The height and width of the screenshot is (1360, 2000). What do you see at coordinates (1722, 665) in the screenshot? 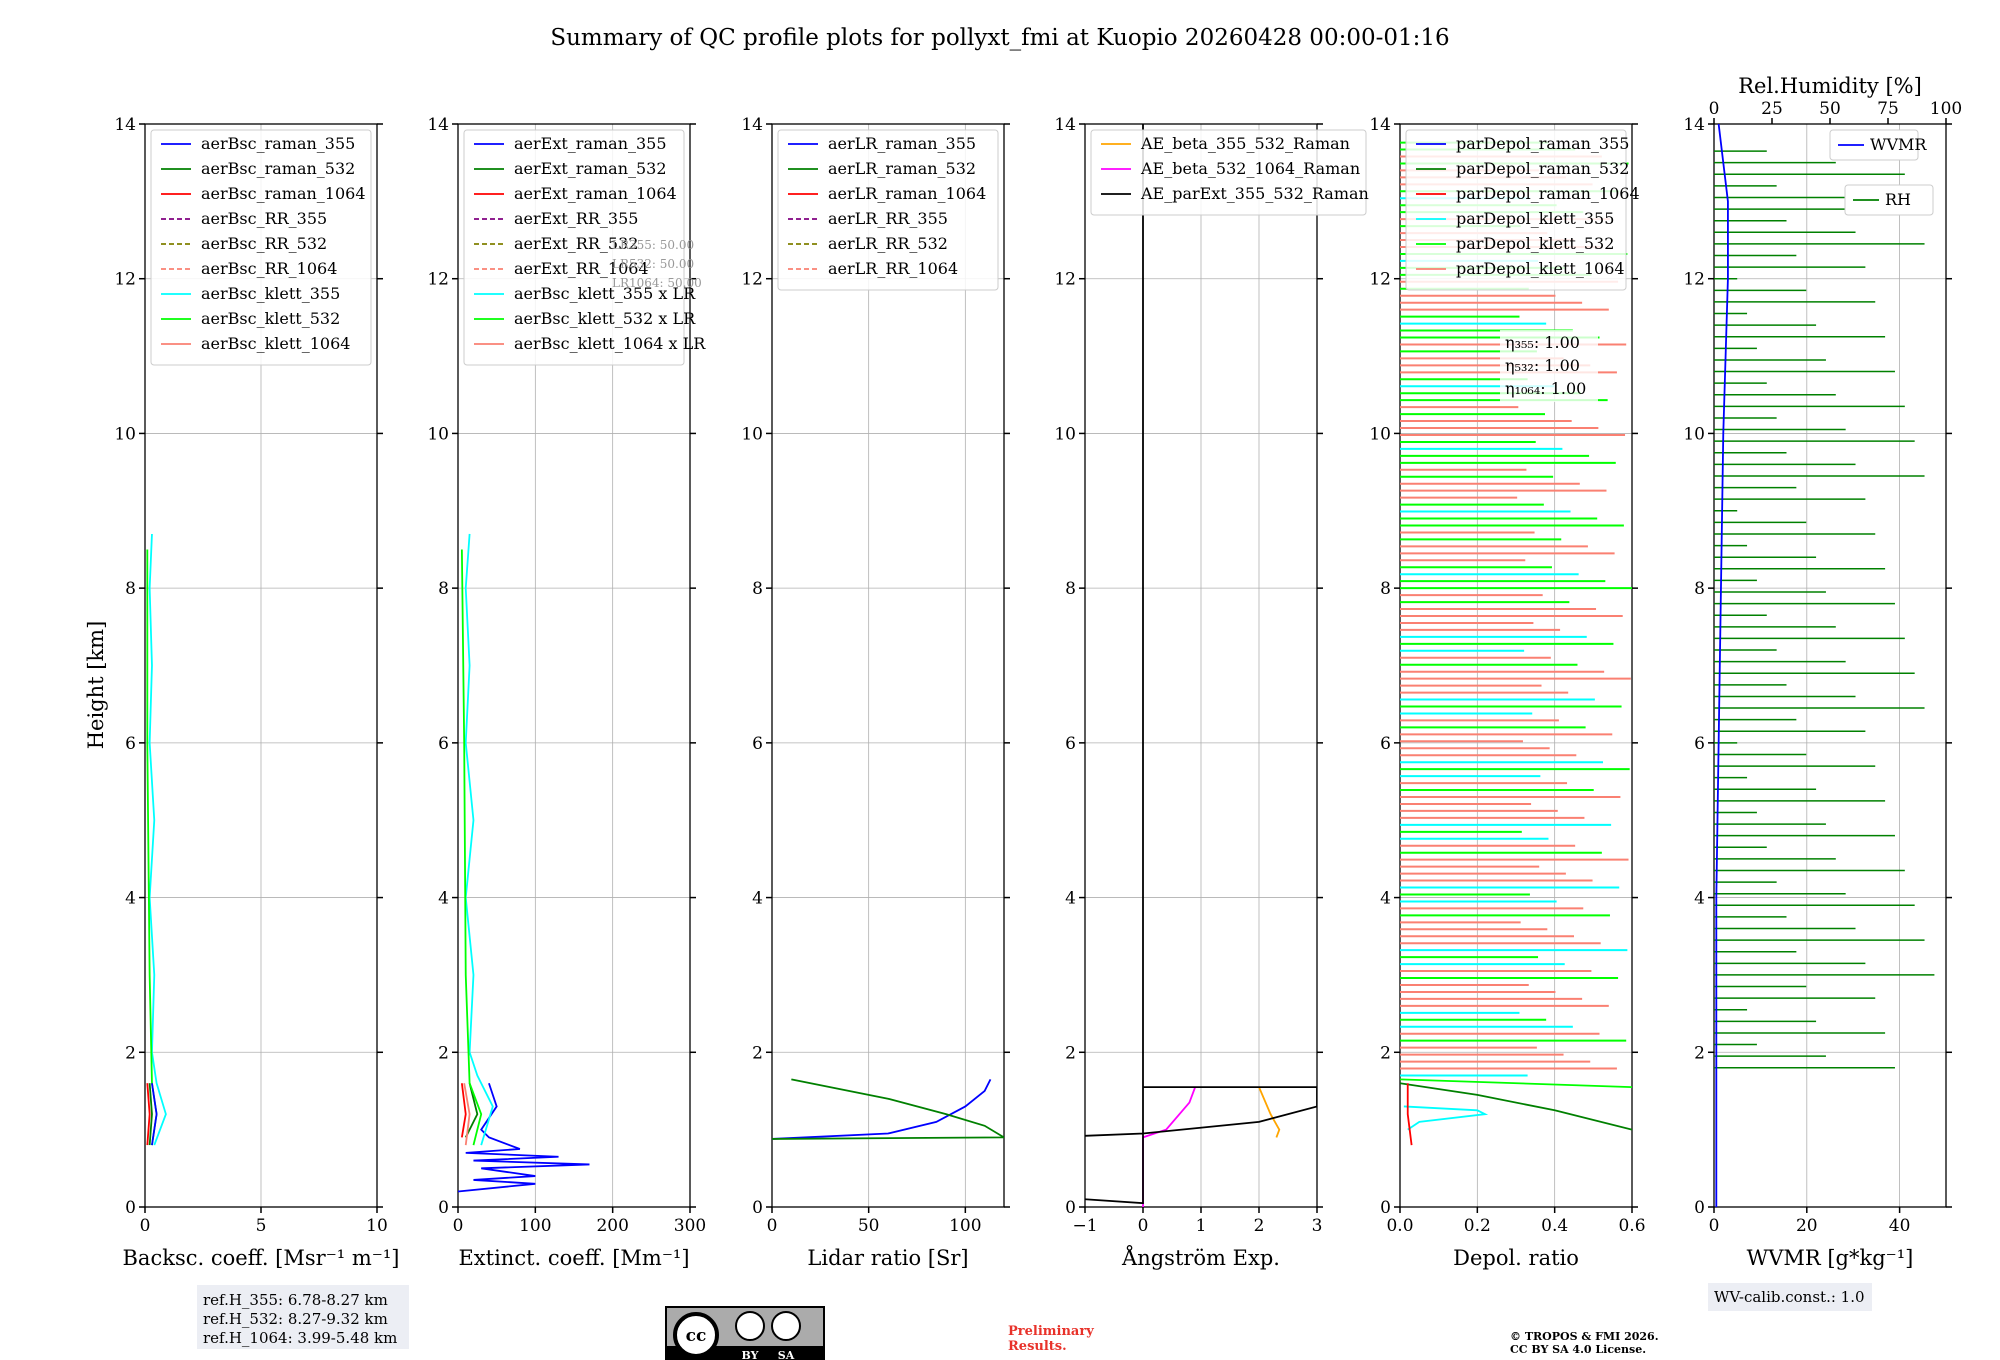
I see `series-WVMR` at bounding box center [1722, 665].